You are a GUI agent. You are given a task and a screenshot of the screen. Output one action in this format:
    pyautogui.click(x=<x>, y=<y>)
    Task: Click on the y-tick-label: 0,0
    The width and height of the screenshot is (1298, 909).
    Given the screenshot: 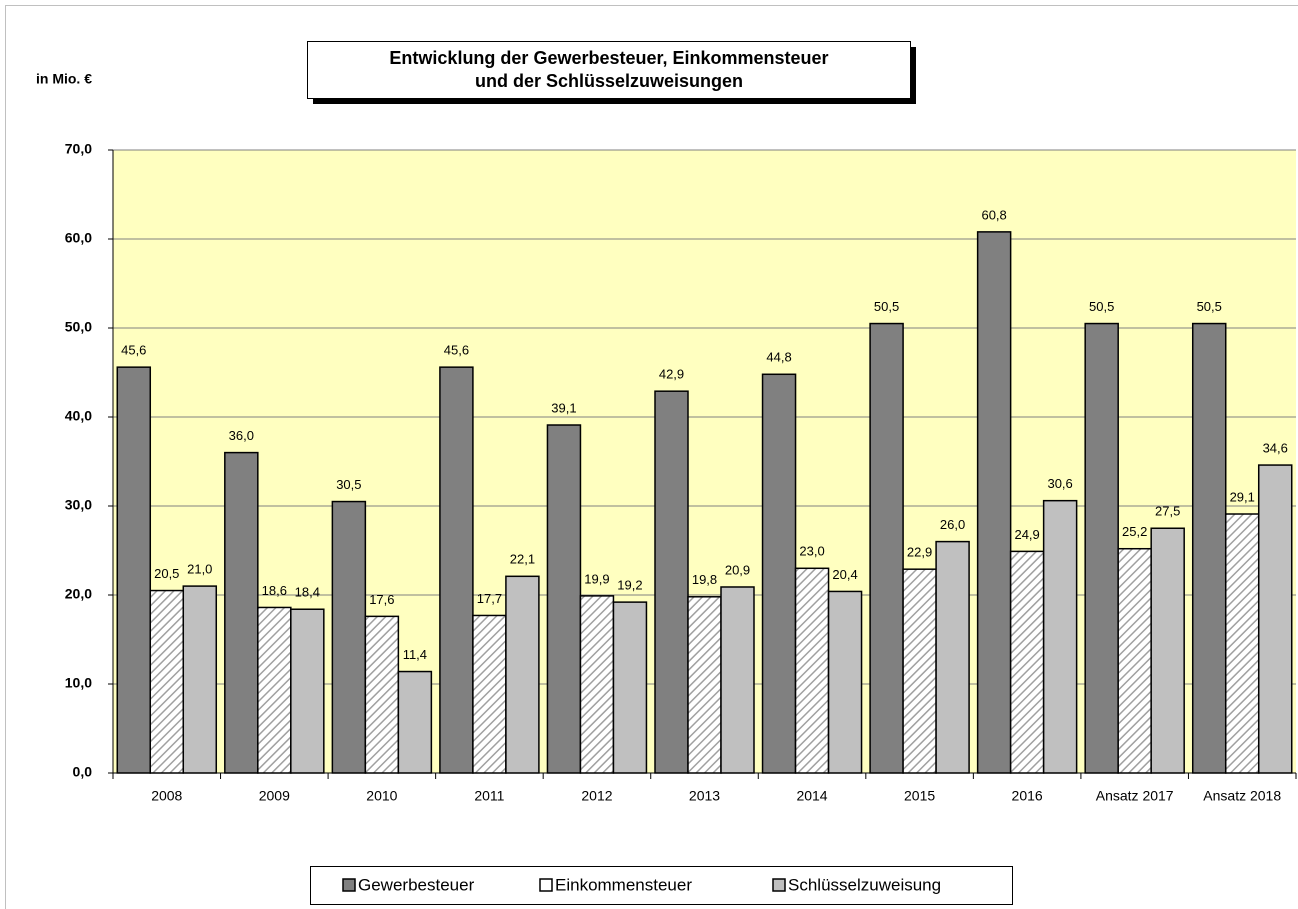 What is the action you would take?
    pyautogui.click(x=83, y=772)
    